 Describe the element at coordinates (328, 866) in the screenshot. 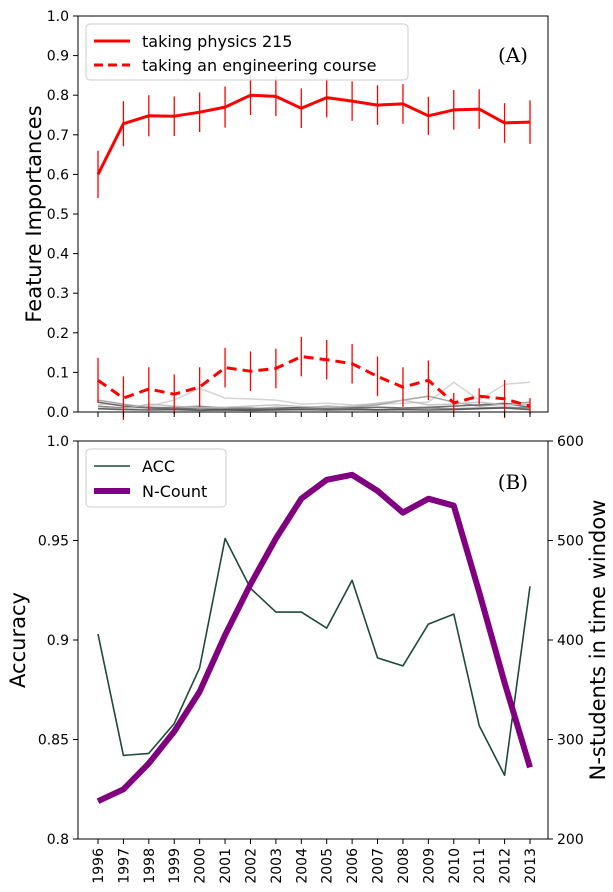

I see `x-tick-label: 2005` at that location.